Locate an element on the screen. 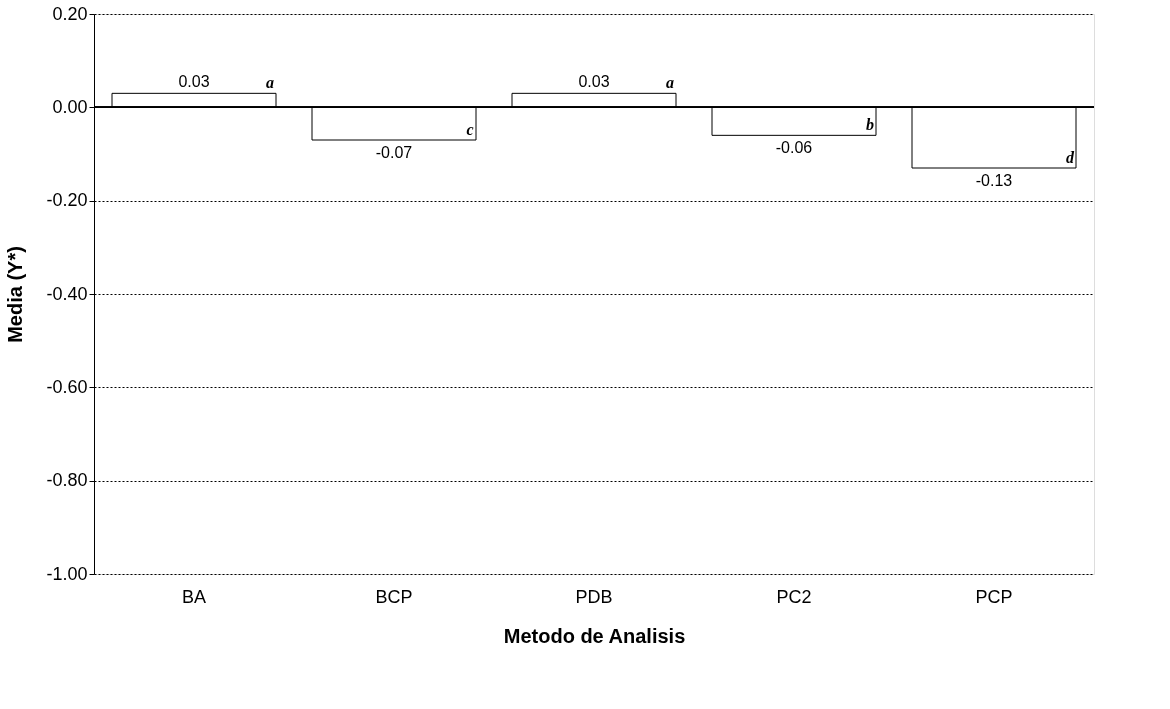  y-tick-label: -0.20 is located at coordinates (67, 200).